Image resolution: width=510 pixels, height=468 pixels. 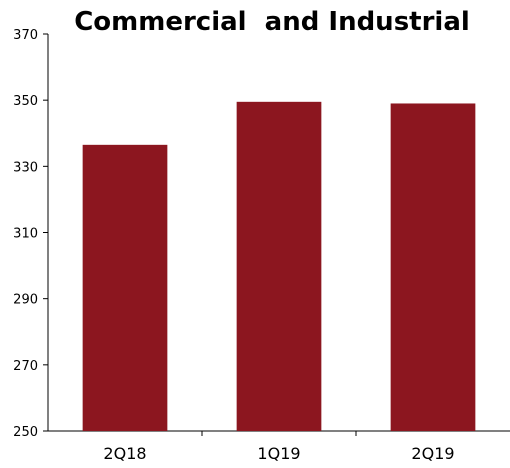 I want to click on bar-2q19, so click(x=433, y=267).